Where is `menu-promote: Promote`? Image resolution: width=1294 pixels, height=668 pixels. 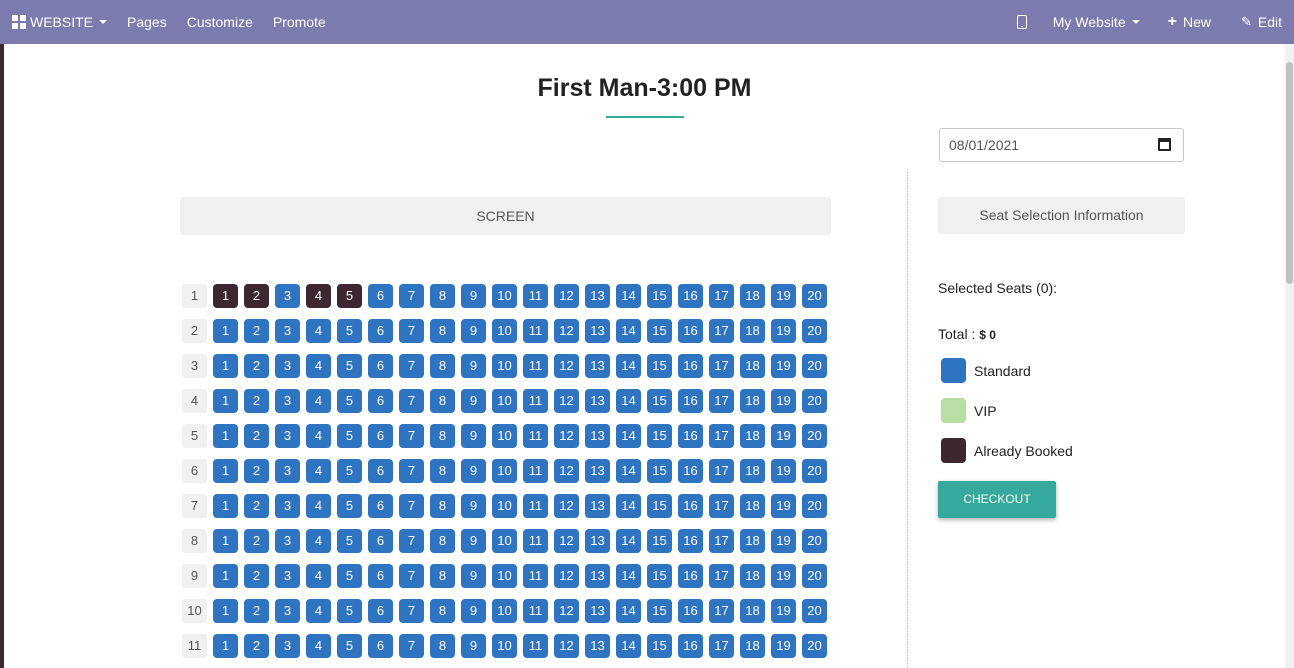 menu-promote: Promote is located at coordinates (299, 22).